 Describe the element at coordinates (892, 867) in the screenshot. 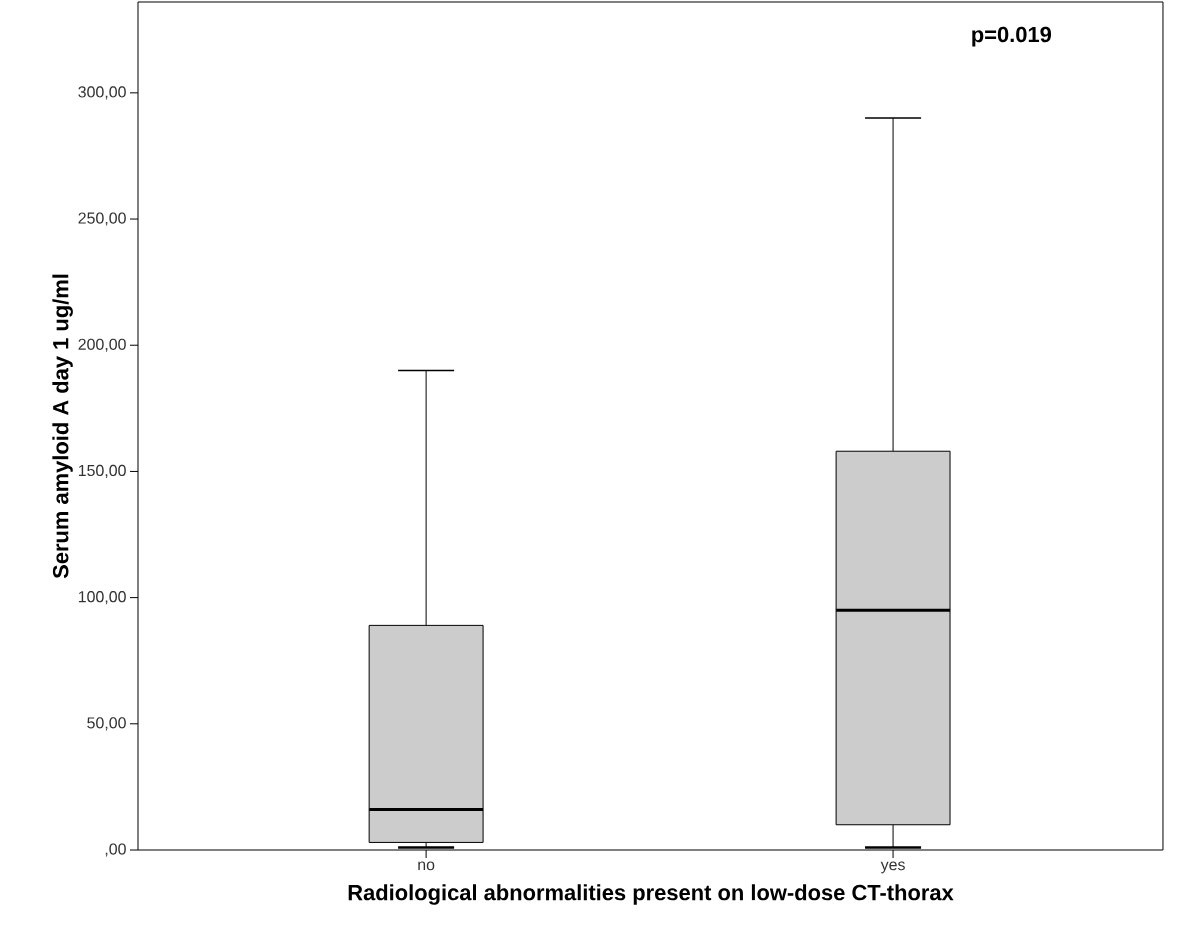

I see `x-tick-label: yes` at that location.